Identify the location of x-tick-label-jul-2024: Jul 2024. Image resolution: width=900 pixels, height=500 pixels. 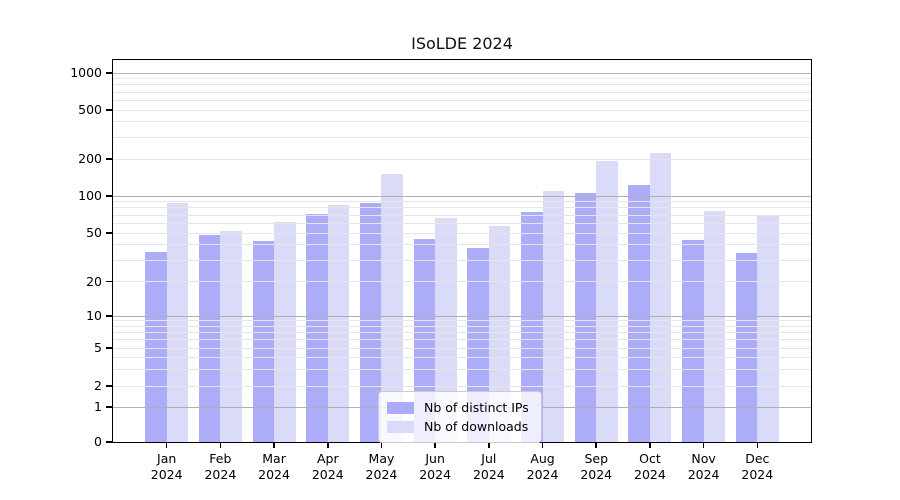
(488, 466).